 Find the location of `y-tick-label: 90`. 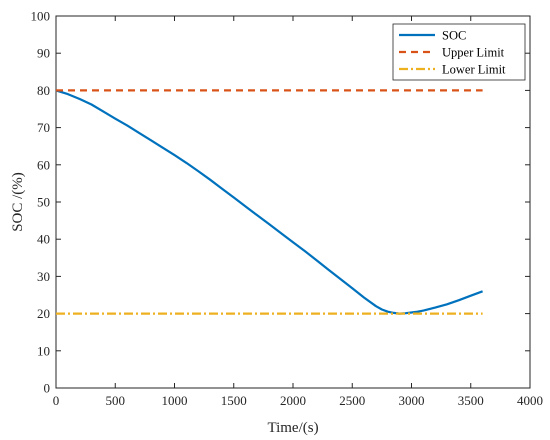

y-tick-label: 90 is located at coordinates (43, 53).